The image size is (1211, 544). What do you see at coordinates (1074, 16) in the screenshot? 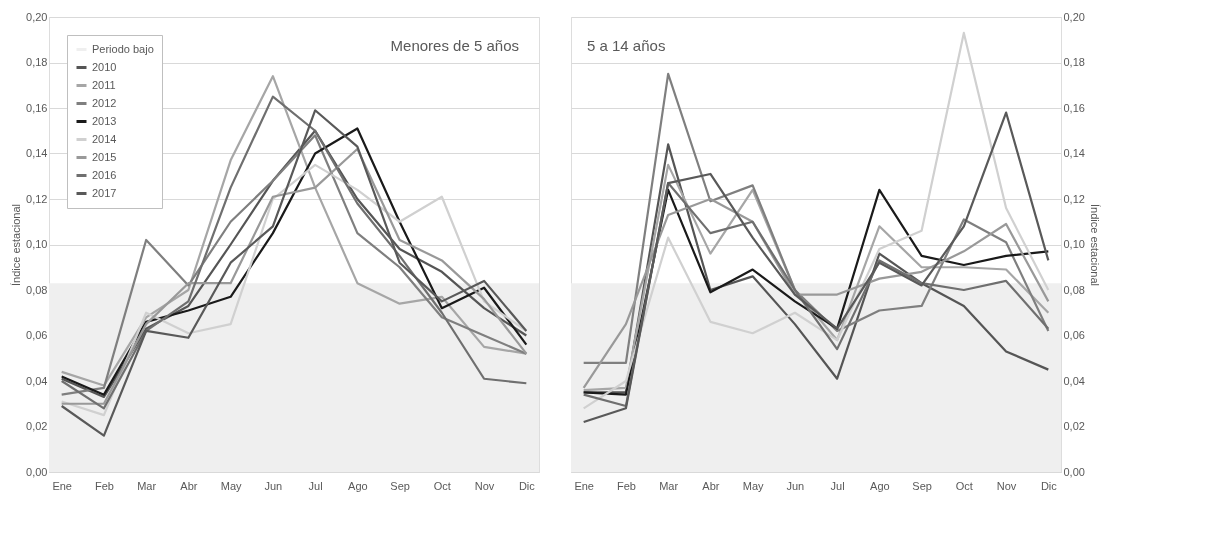
I see `y2-tick-label: 0,20` at bounding box center [1074, 16].